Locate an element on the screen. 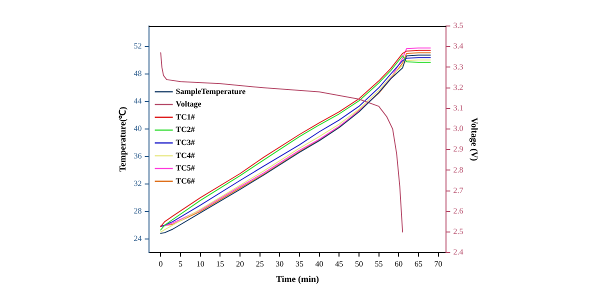 This screenshot has width=593, height=305. x-tick-label: 30 is located at coordinates (280, 263).